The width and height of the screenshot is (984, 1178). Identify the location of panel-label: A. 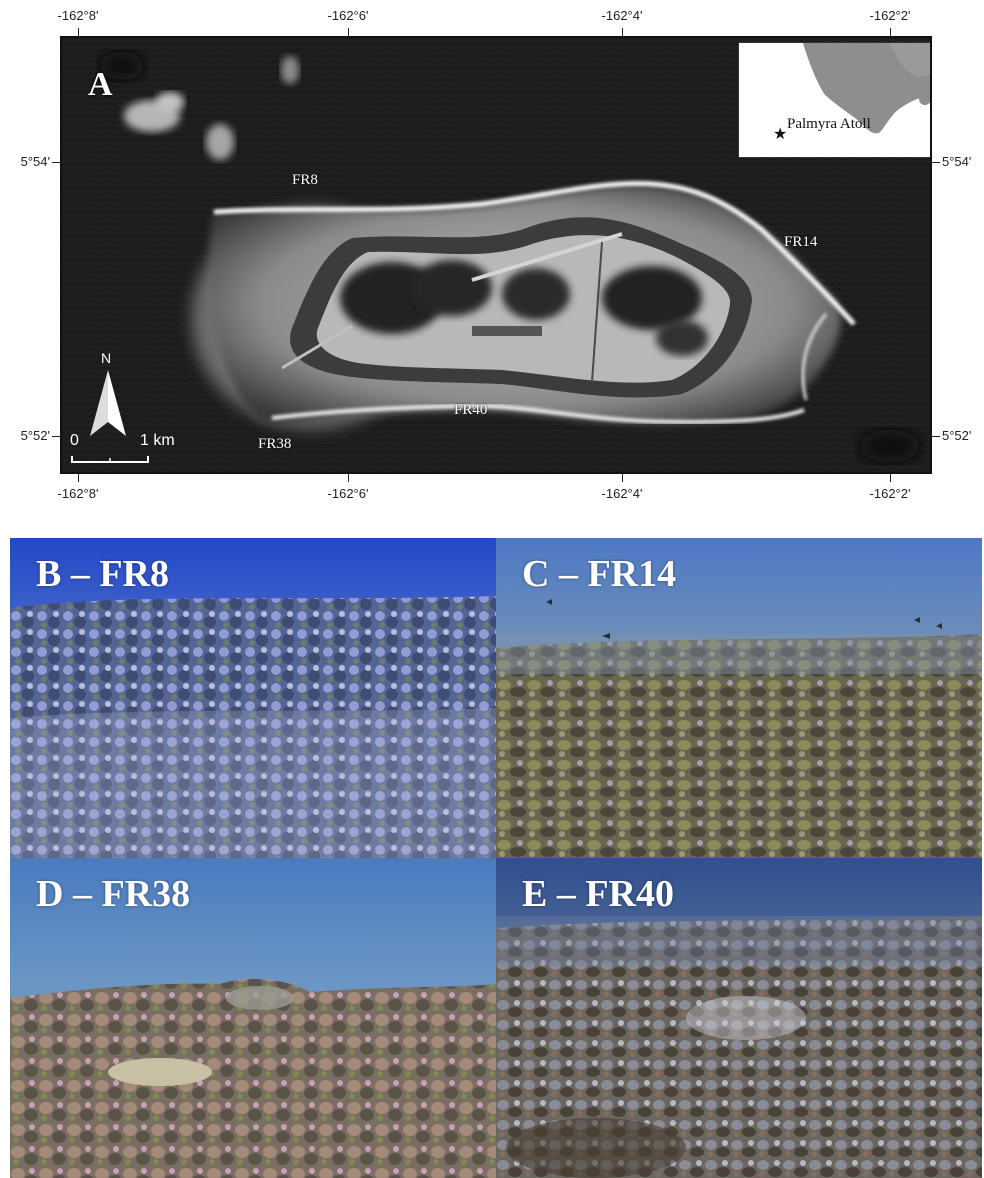
(100, 84).